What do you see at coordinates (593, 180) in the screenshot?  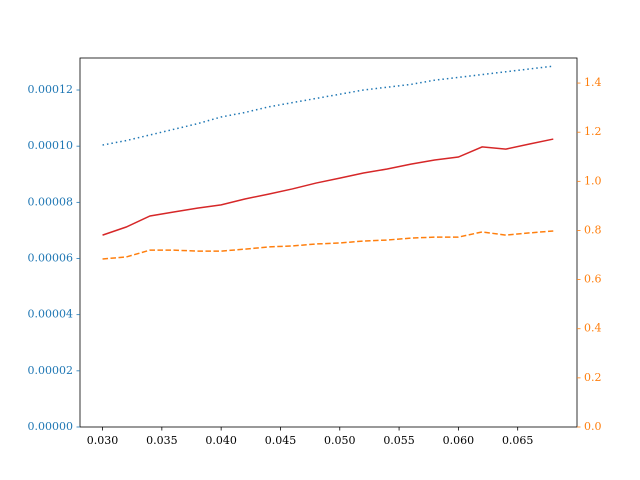 I see `y2-tick-label: 1.0` at bounding box center [593, 180].